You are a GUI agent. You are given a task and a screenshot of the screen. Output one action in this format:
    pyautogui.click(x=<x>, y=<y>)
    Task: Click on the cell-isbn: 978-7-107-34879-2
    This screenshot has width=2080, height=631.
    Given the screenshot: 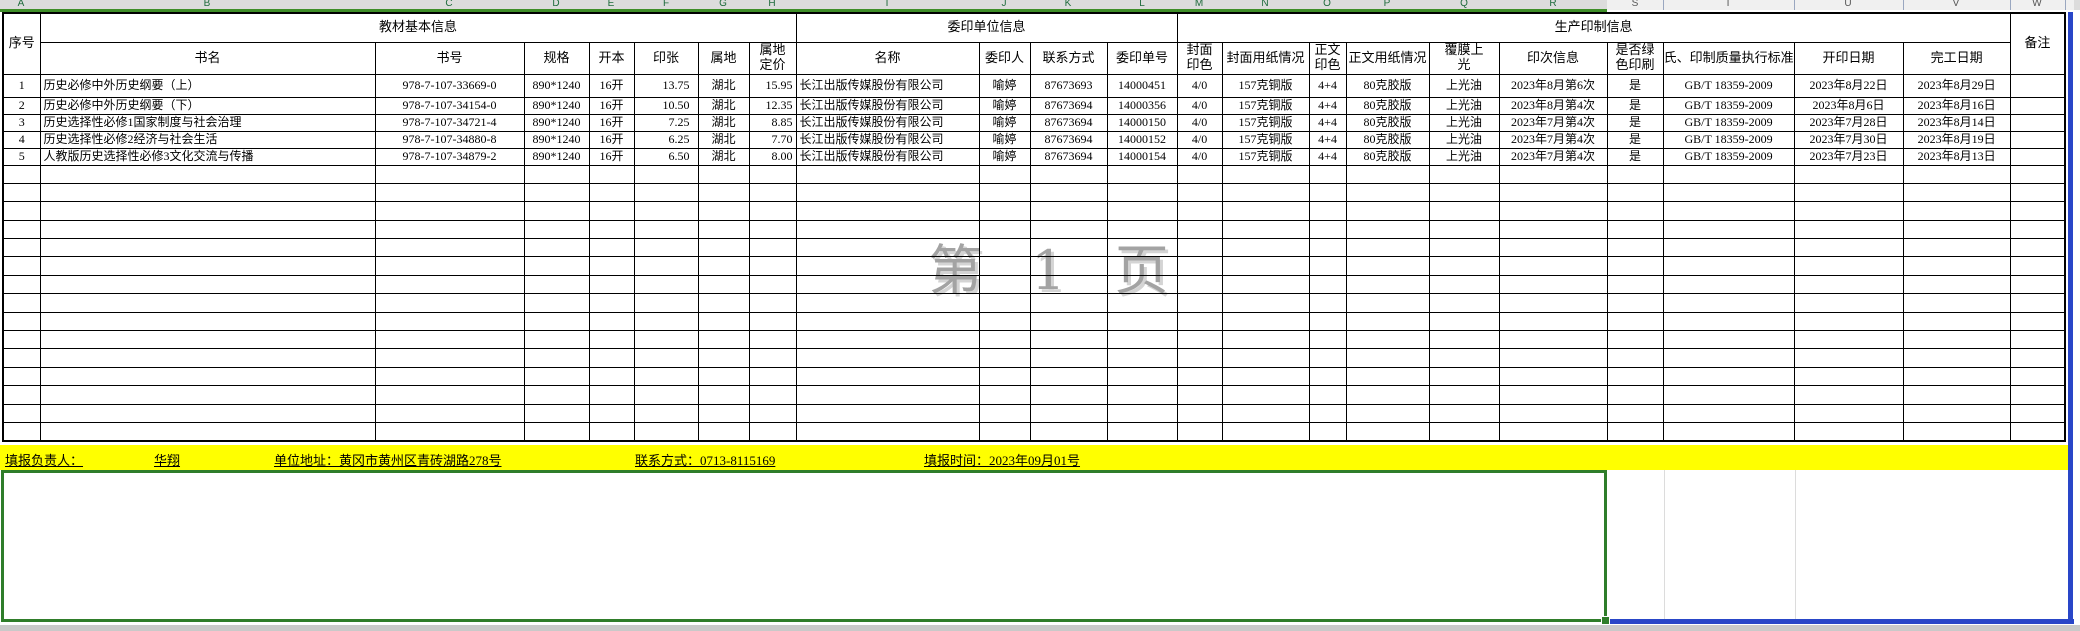 What is the action you would take?
    pyautogui.click(x=449, y=156)
    